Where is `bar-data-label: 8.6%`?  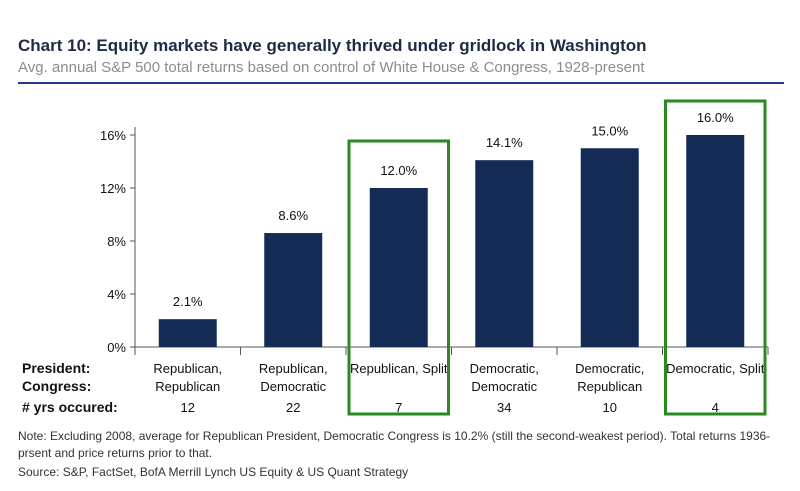
bar-data-label: 8.6% is located at coordinates (293, 215).